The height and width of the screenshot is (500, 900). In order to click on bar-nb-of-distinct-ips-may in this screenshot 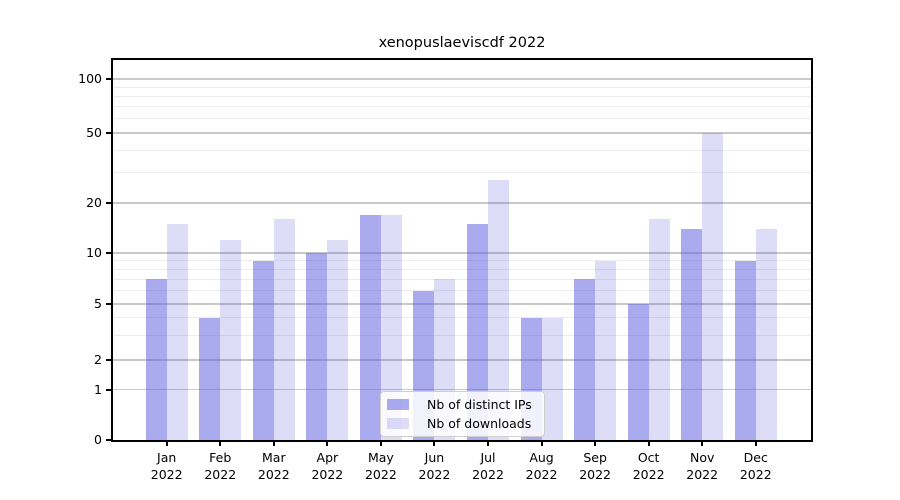, I will do `click(370, 327)`.